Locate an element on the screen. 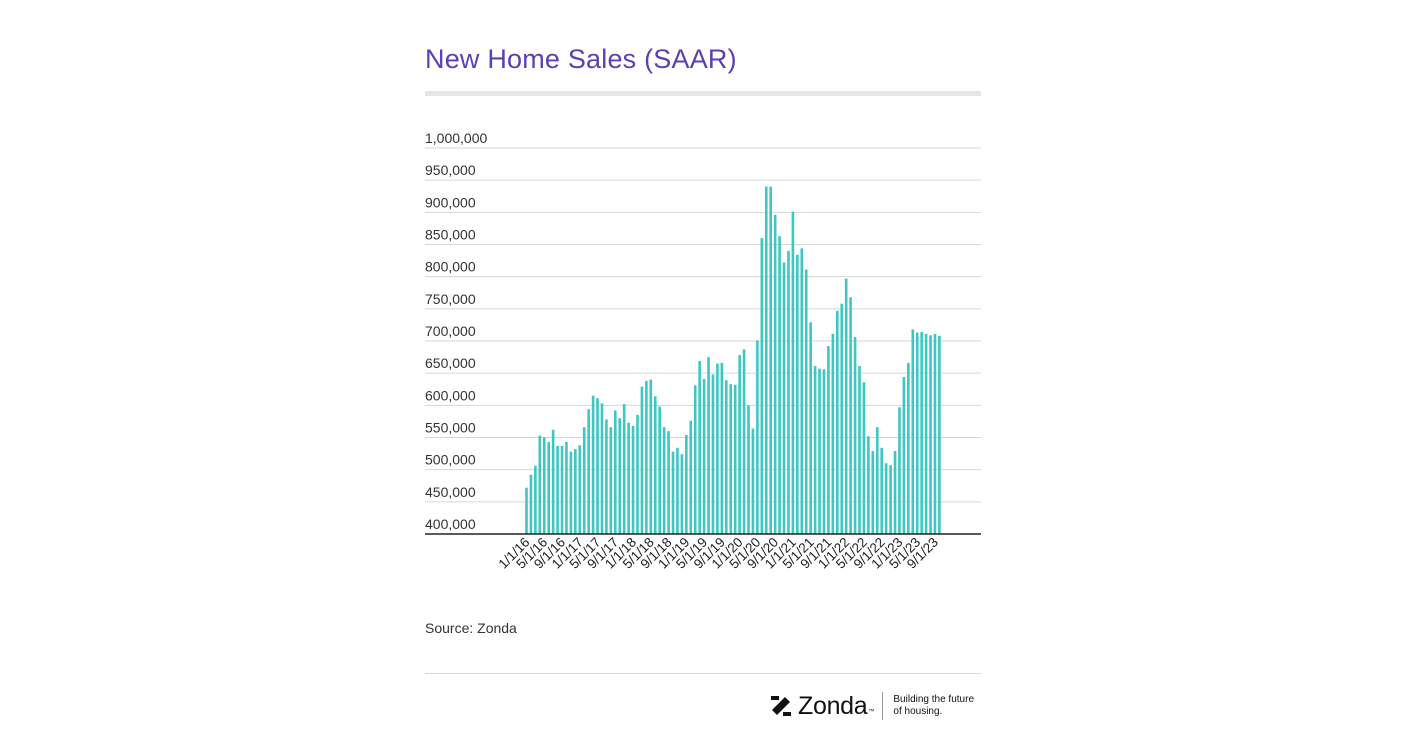 The height and width of the screenshot is (736, 1406). brand-tagline: Building the future of housing. is located at coordinates (938, 706).